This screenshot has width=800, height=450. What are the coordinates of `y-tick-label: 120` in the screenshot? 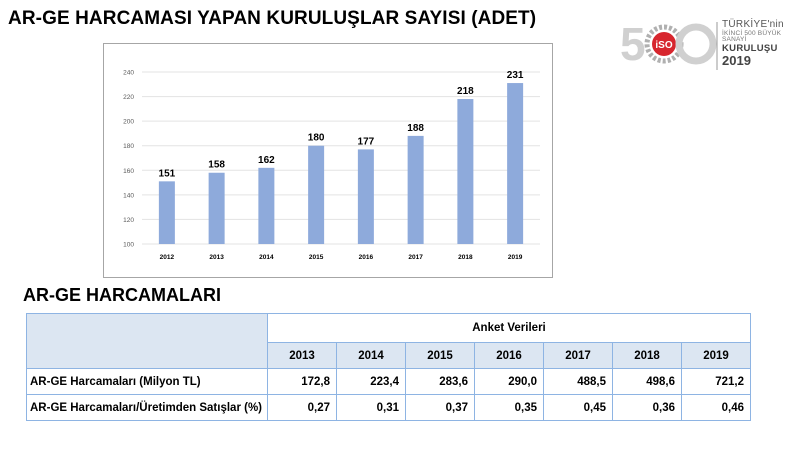 It's located at (128, 220).